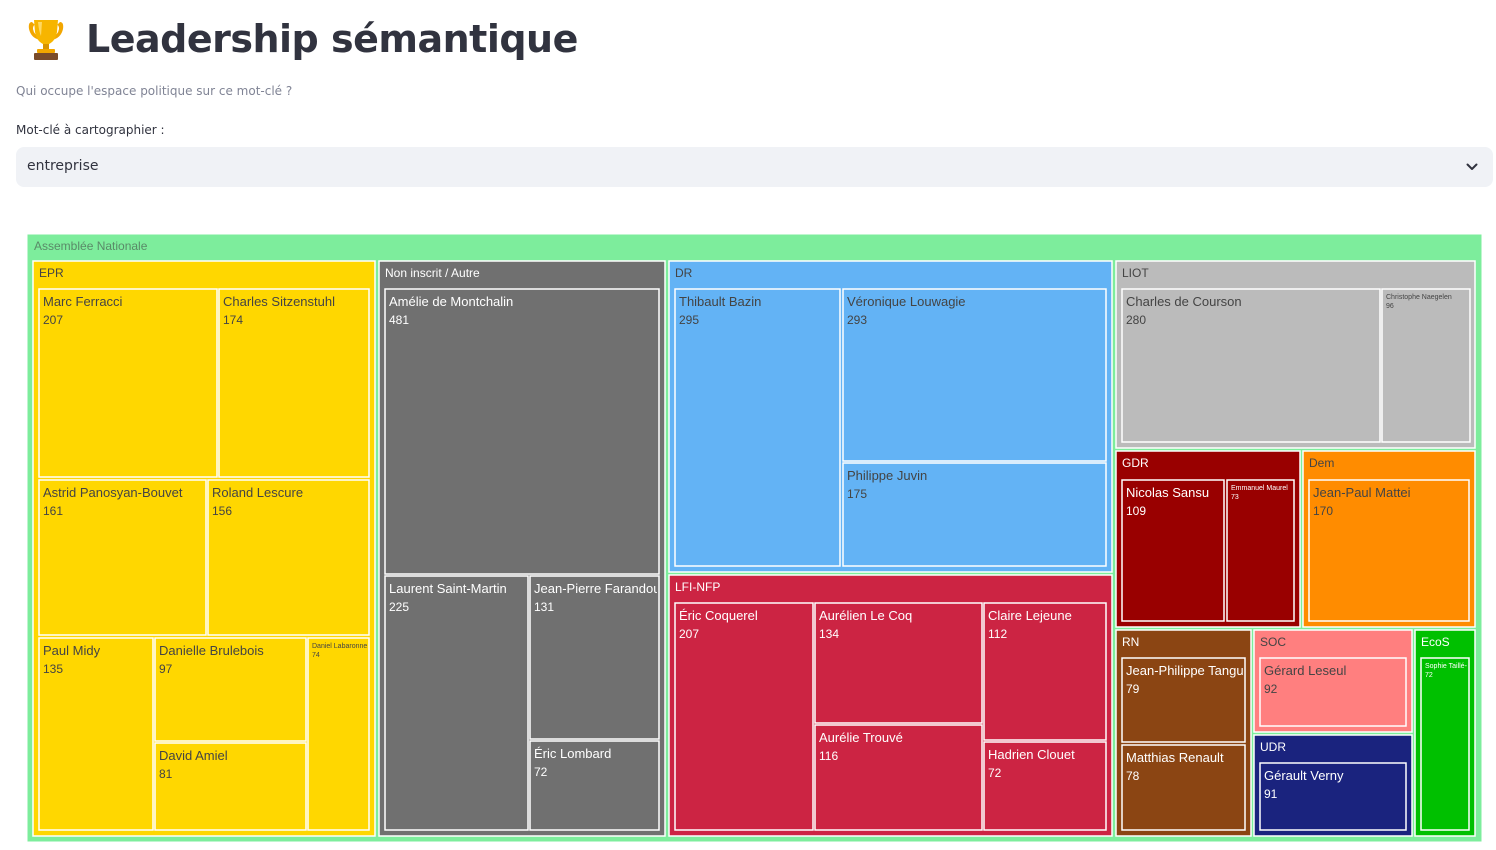 The image size is (1496, 850). I want to click on keyword-select-value: entreprise, so click(63, 166).